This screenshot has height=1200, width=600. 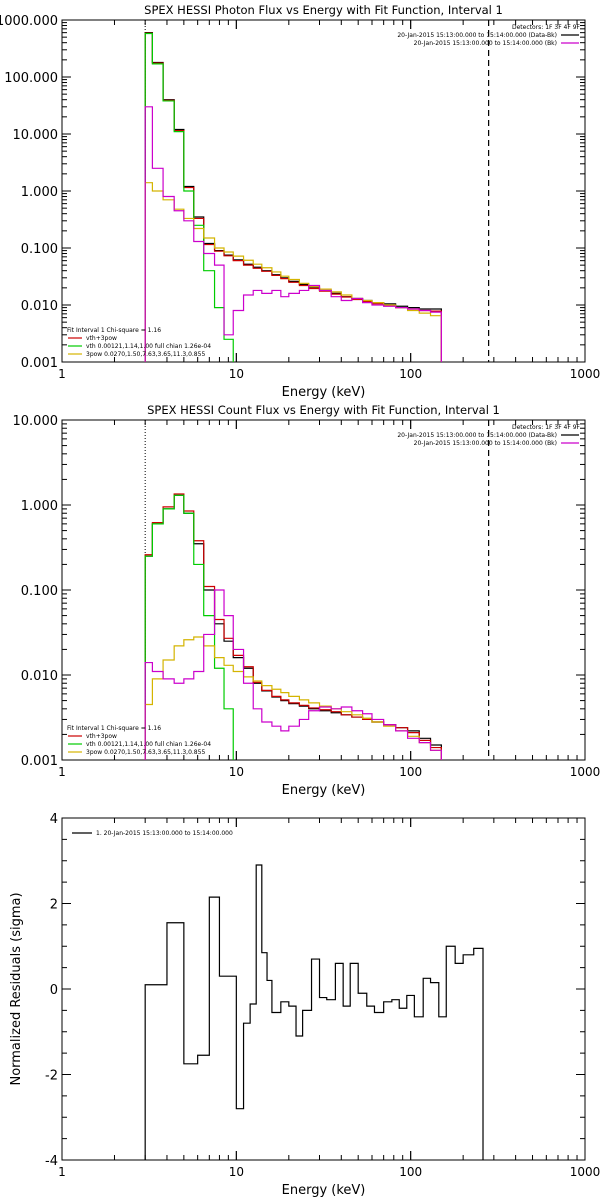 What do you see at coordinates (54, 990) in the screenshot?
I see `y-tick-label: 0` at bounding box center [54, 990].